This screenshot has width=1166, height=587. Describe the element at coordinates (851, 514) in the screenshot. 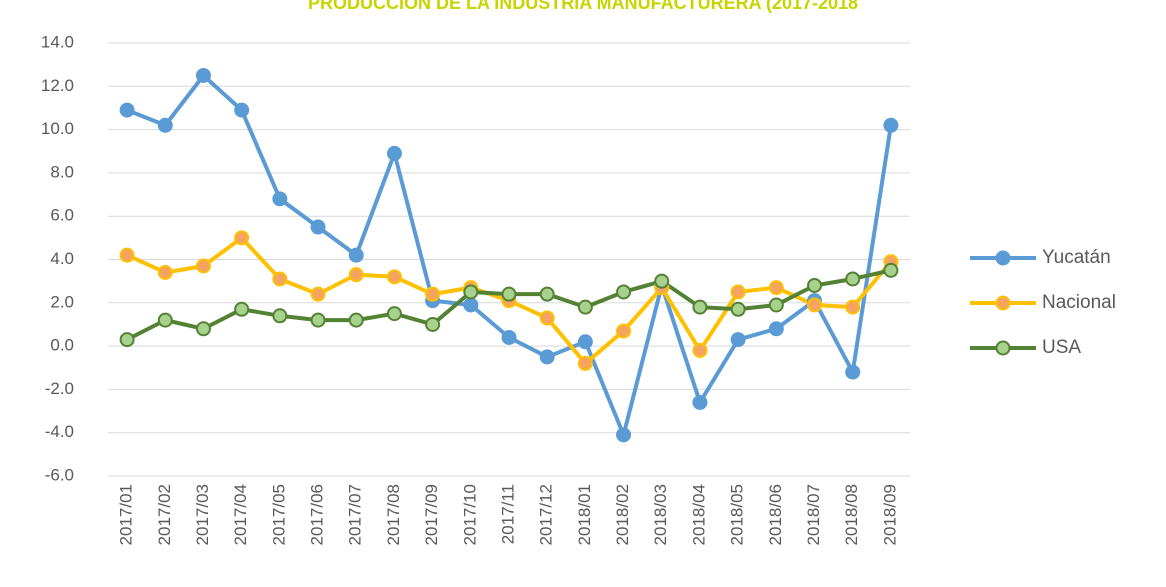

I see `x-tick-label: 2018/08` at that location.